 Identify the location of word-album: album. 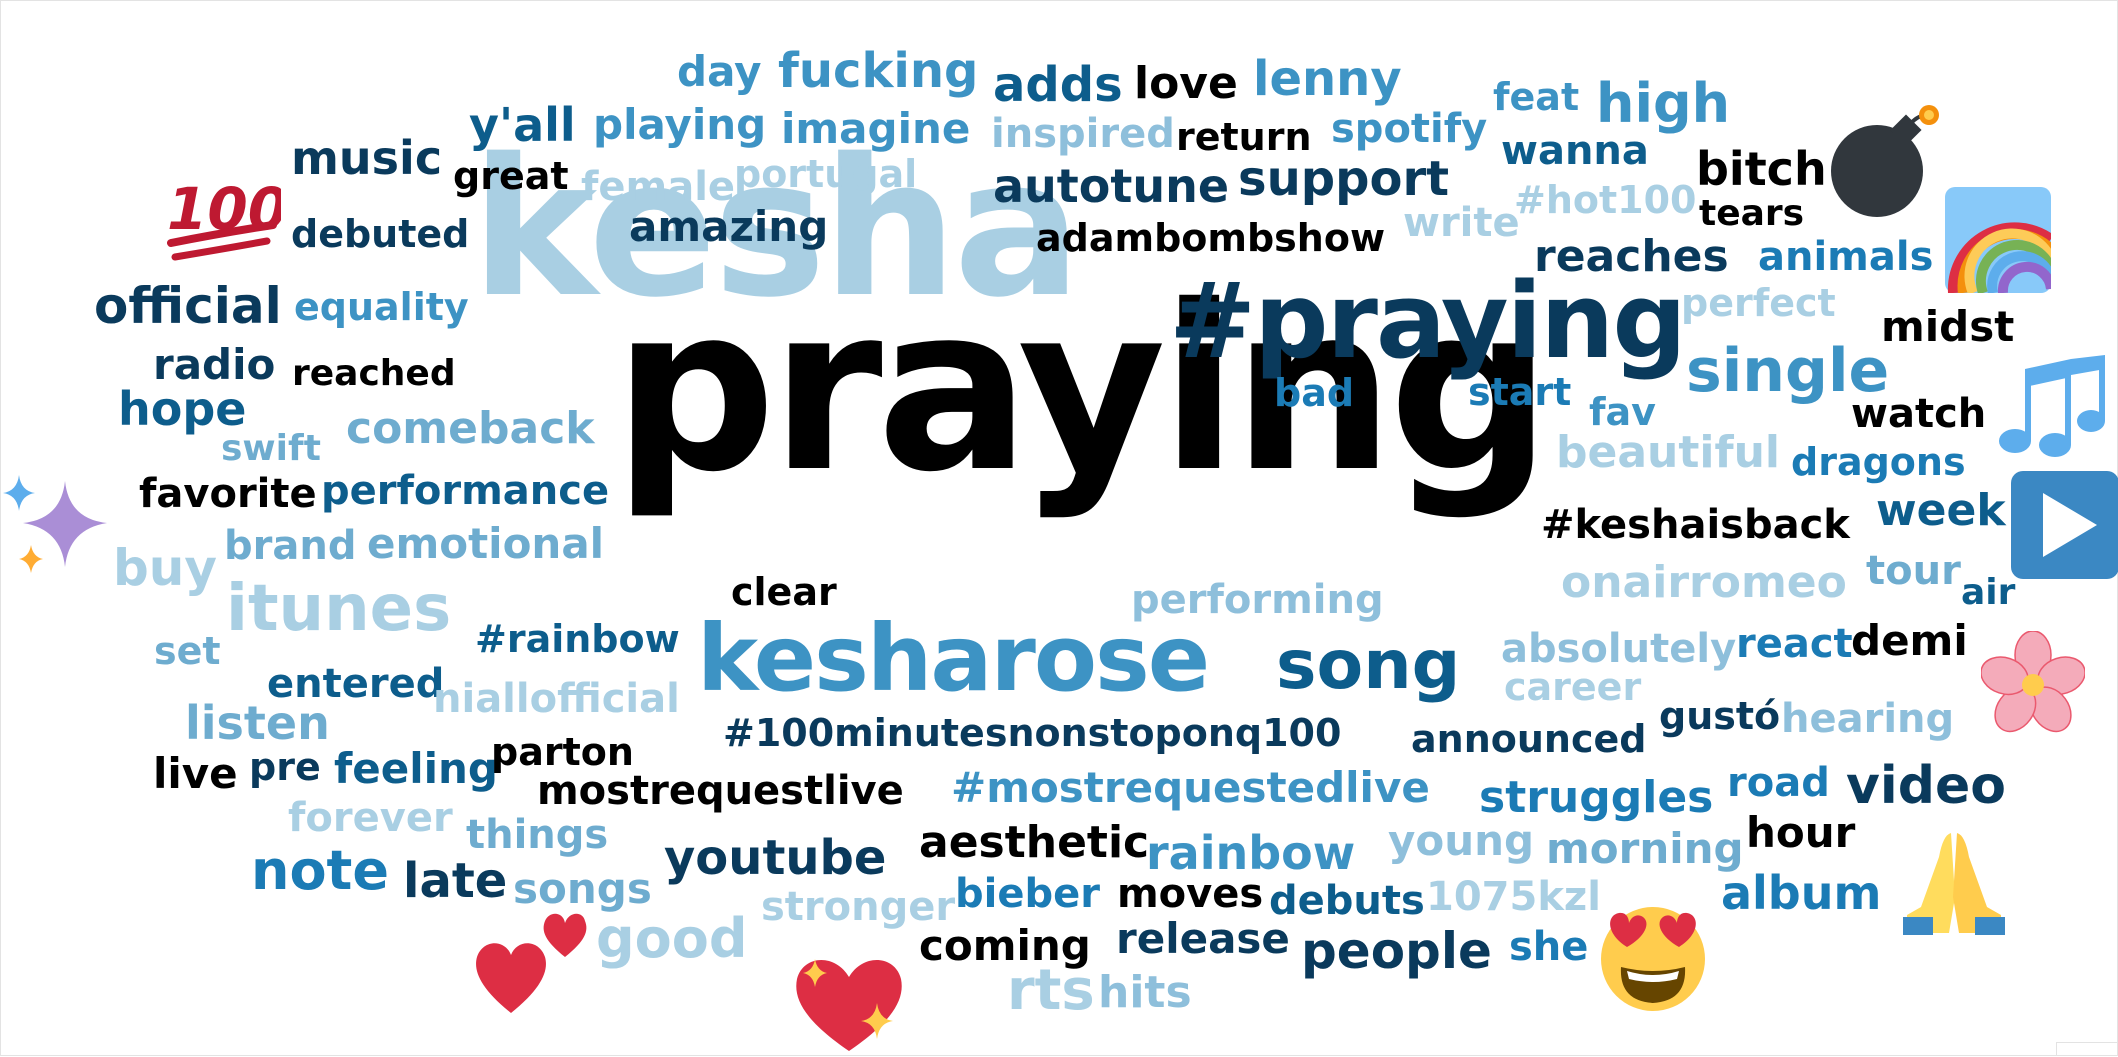
(1801, 893).